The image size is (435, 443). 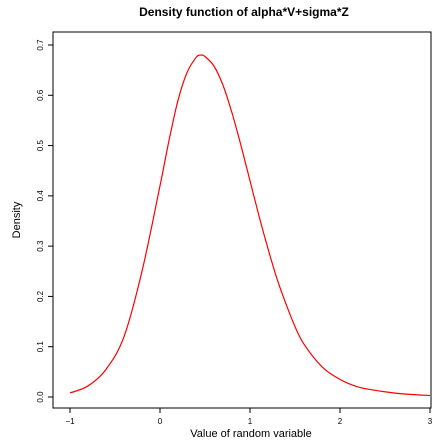 I want to click on y-axis-label: Density, so click(x=17, y=219).